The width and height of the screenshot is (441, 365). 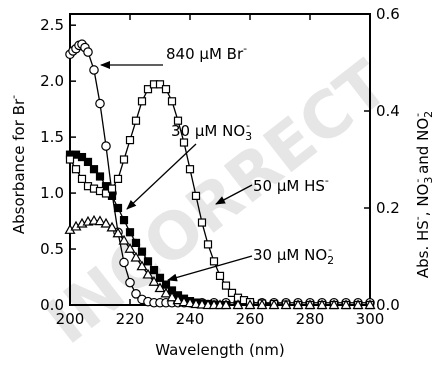 I want to click on x-tick-label: 240, so click(x=190, y=319).